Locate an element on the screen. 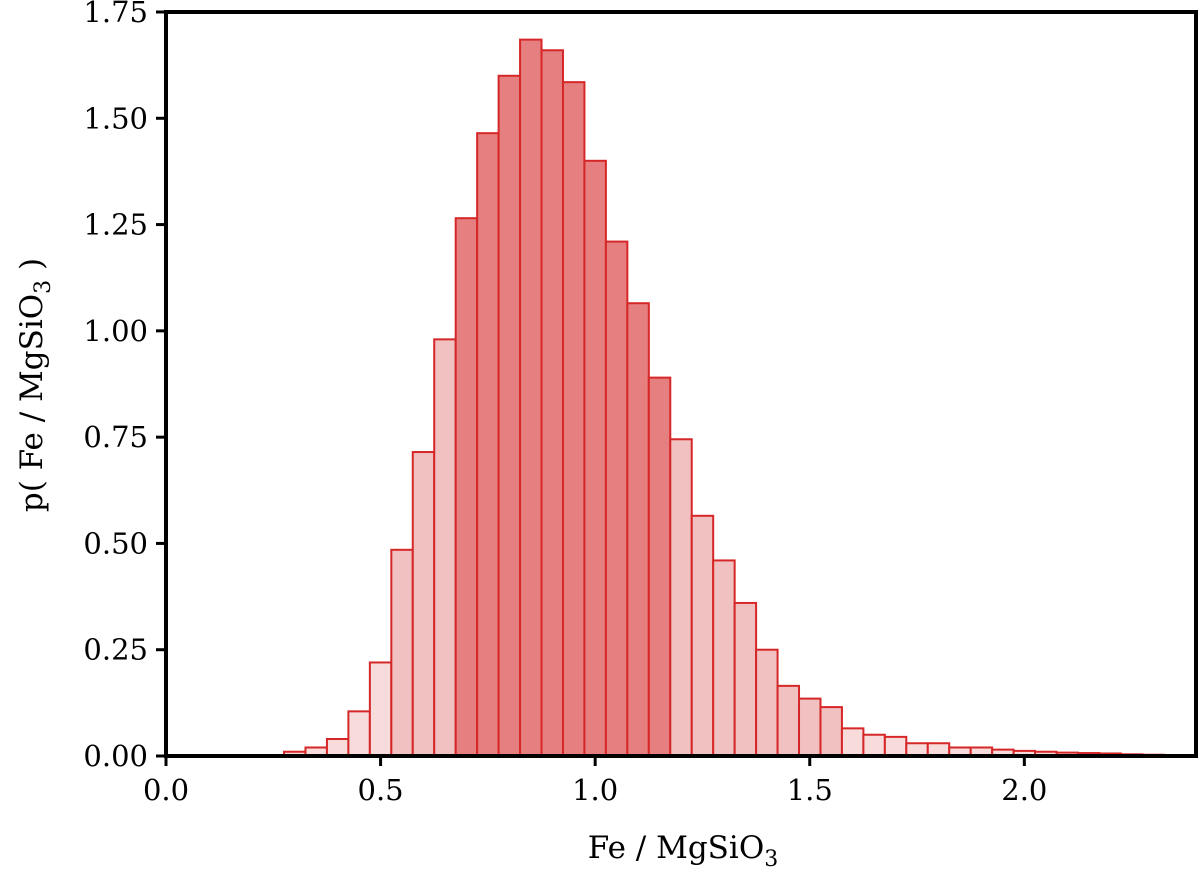 Image resolution: width=1200 pixels, height=870 pixels. x-tick-label: 0.5 is located at coordinates (381, 790).